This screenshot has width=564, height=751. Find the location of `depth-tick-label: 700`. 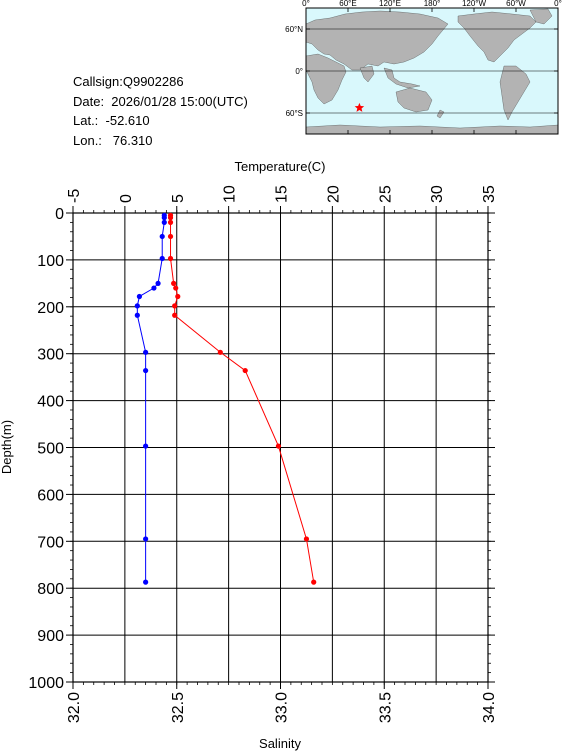

depth-tick-label: 700 is located at coordinates (50, 542).